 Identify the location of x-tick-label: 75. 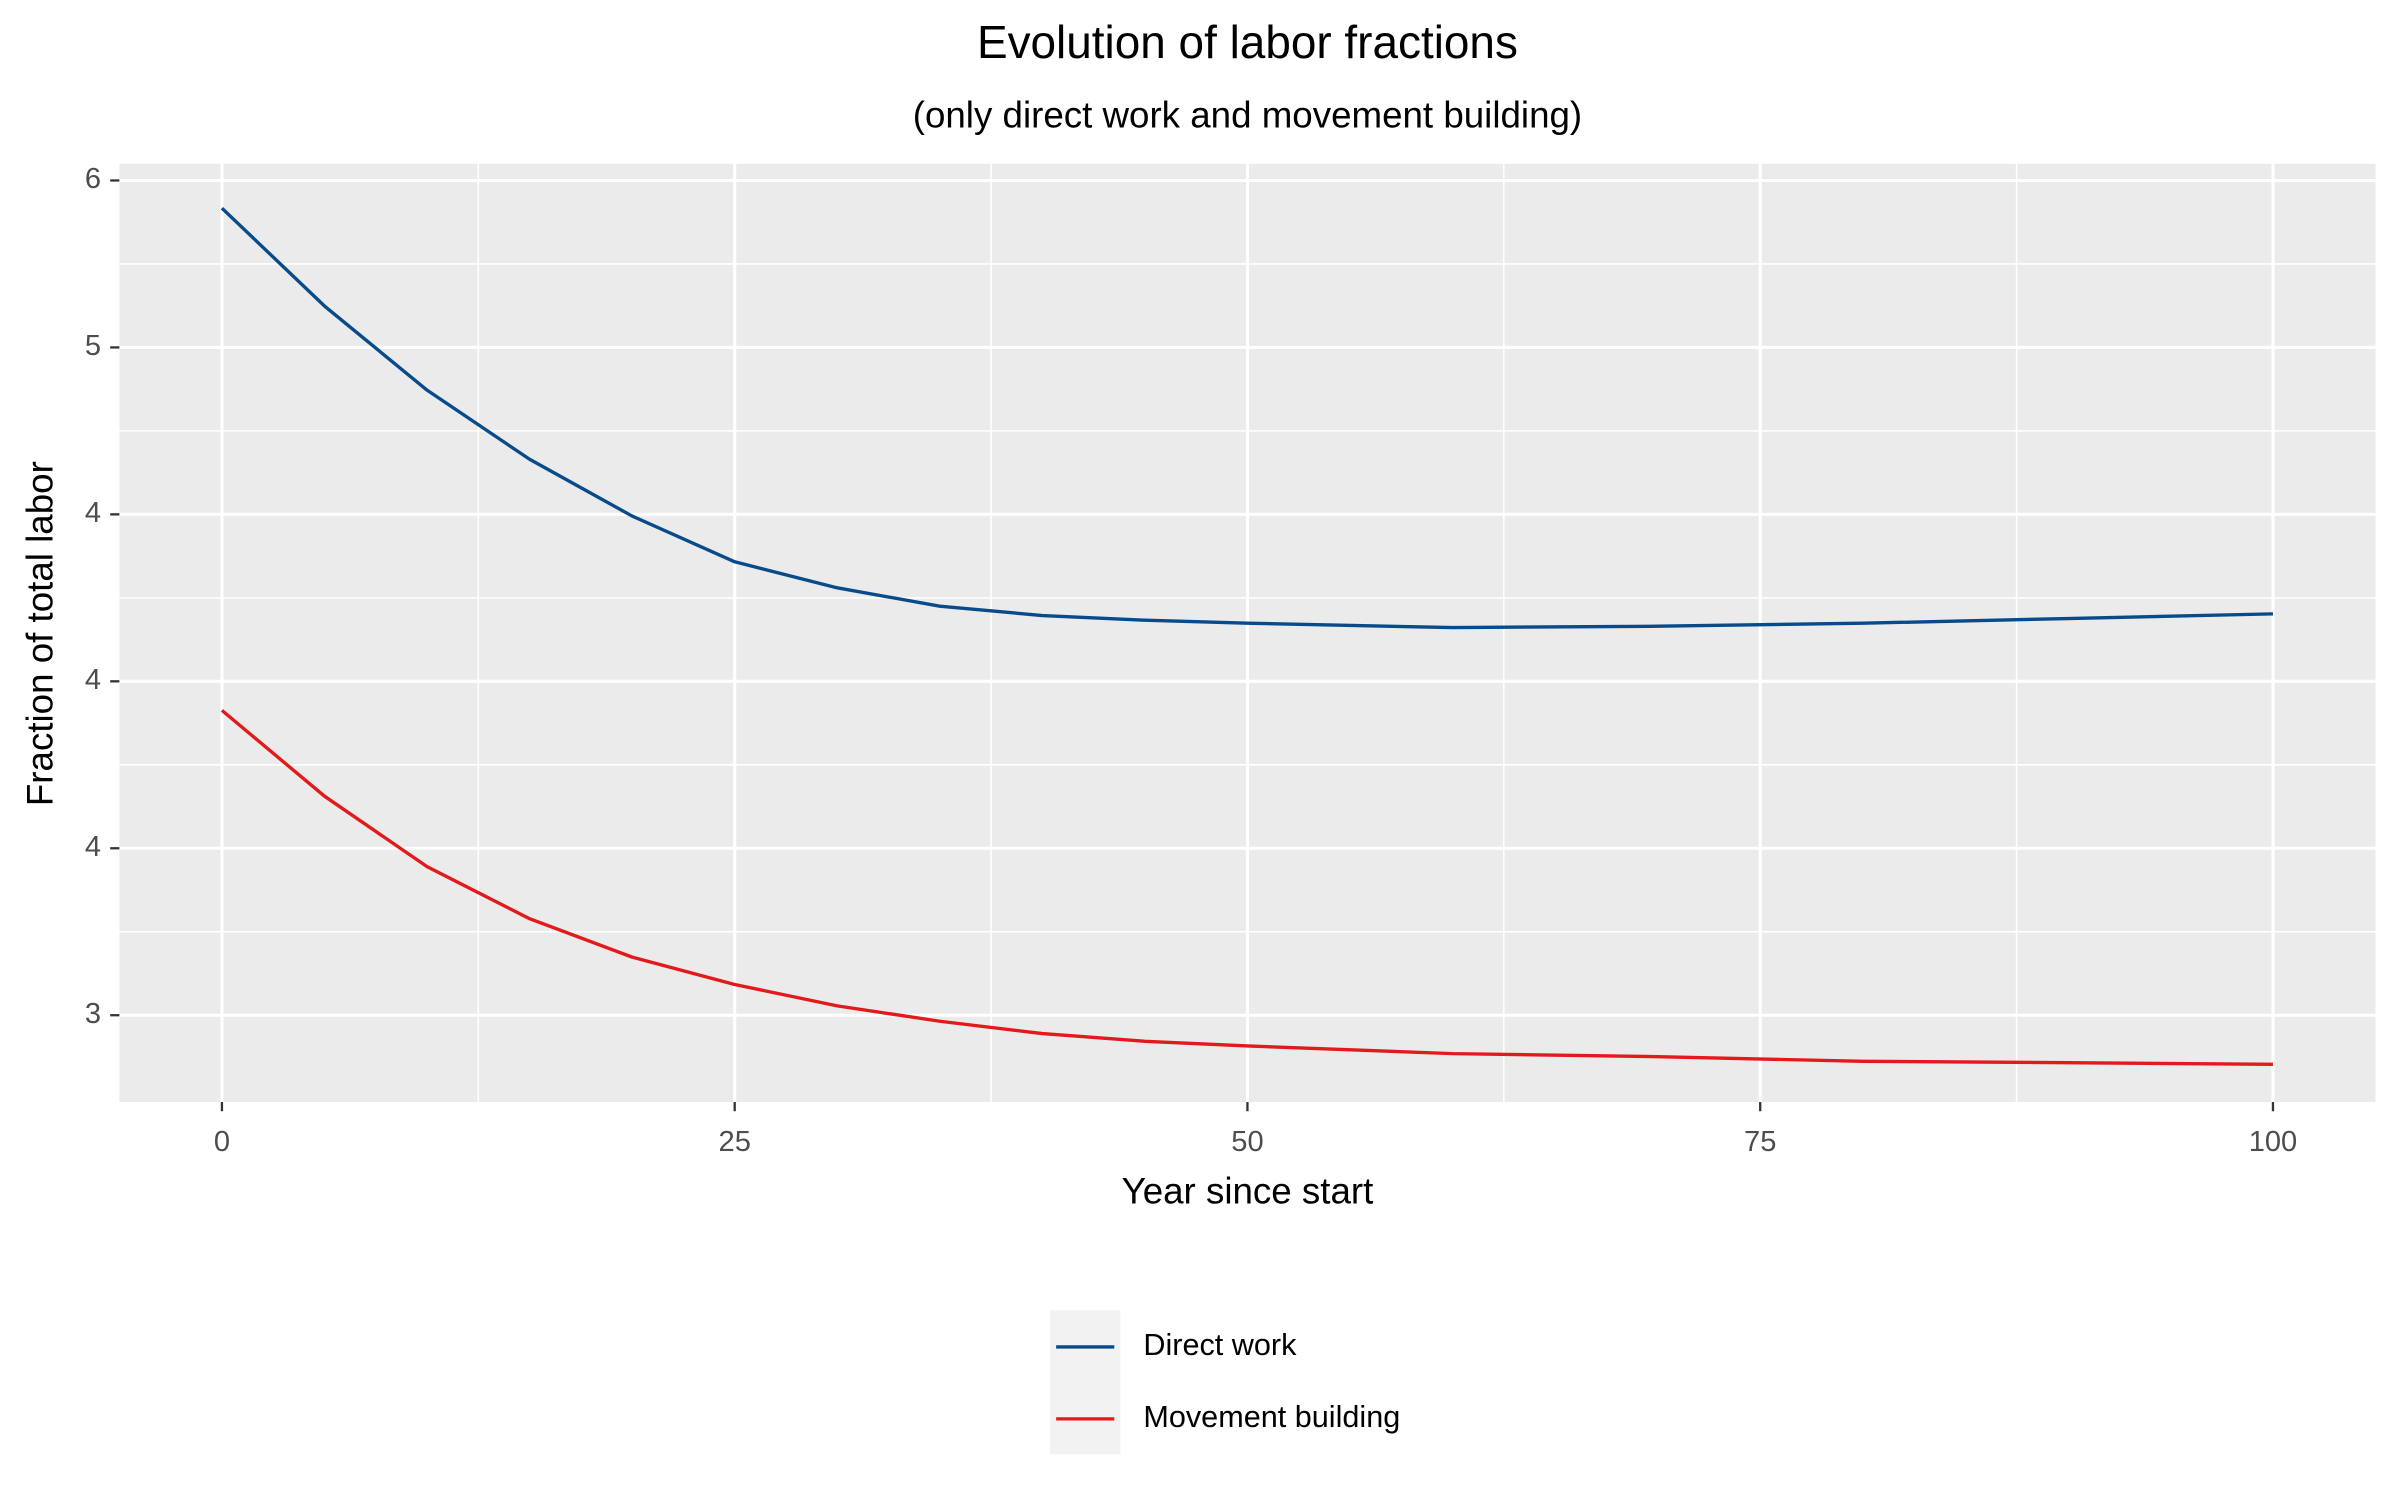
(1760, 1142).